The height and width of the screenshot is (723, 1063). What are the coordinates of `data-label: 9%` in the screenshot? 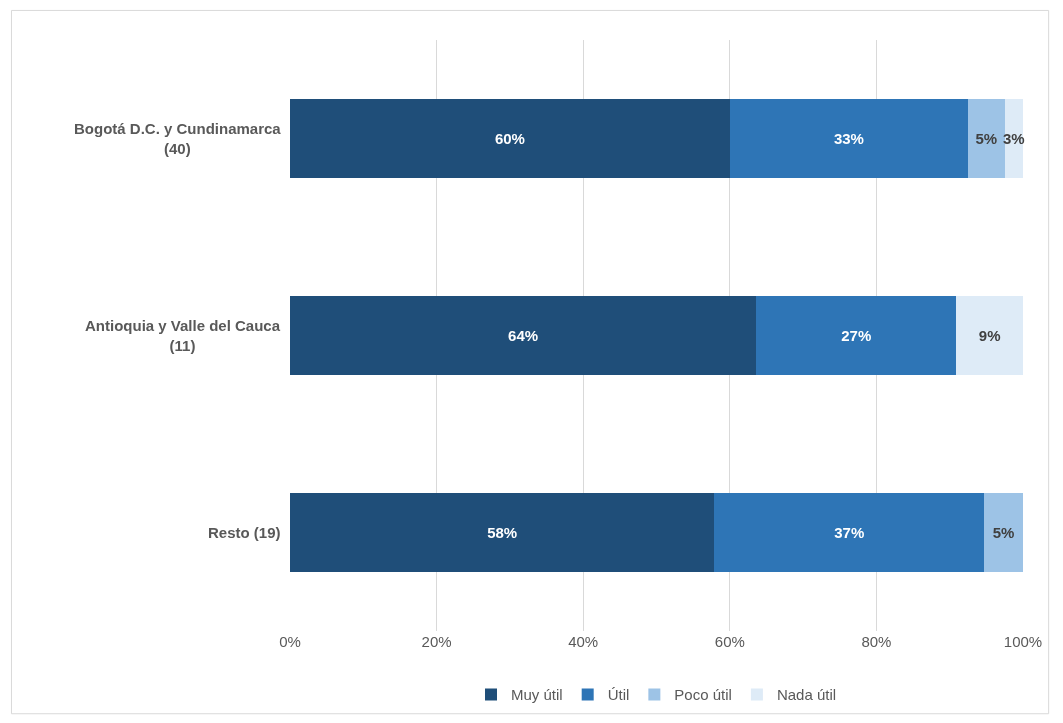 It's located at (989, 335).